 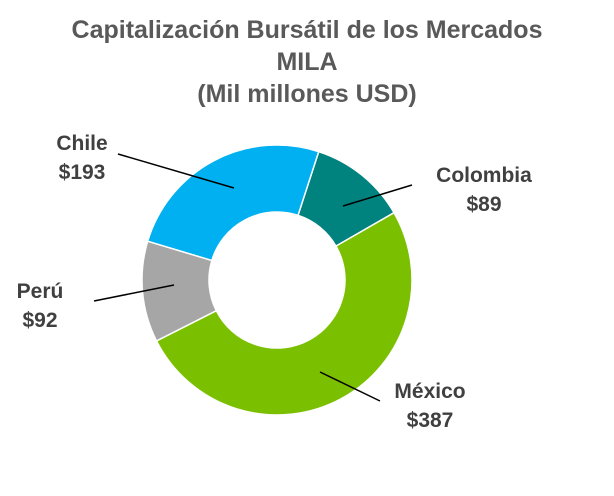 What do you see at coordinates (377, 195) in the screenshot?
I see `leader-line-colombia` at bounding box center [377, 195].